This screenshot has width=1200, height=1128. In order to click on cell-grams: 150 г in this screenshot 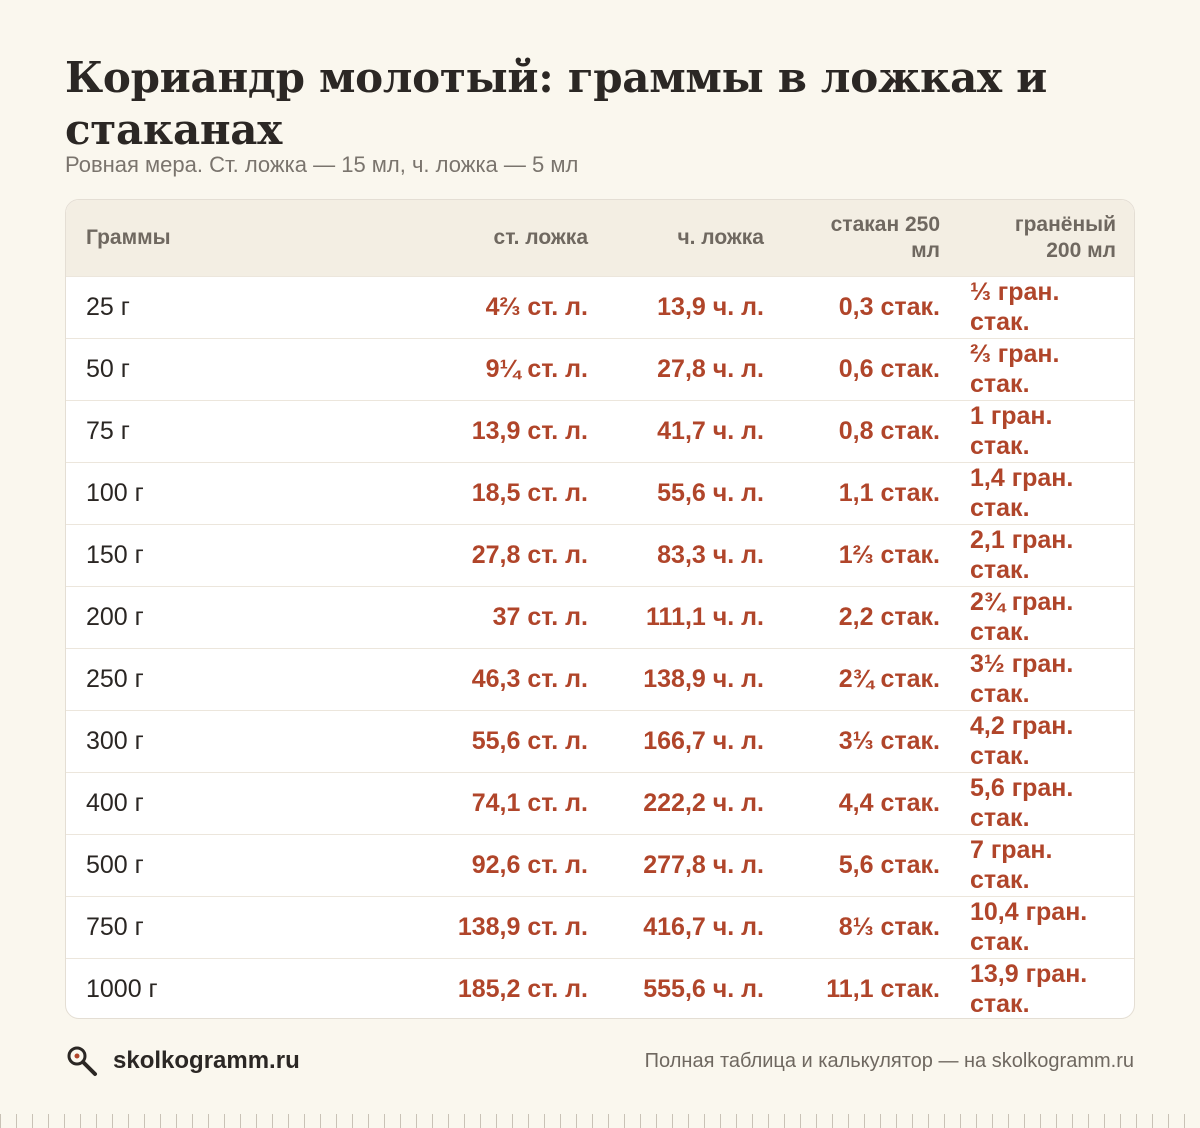, I will do `click(115, 555)`.